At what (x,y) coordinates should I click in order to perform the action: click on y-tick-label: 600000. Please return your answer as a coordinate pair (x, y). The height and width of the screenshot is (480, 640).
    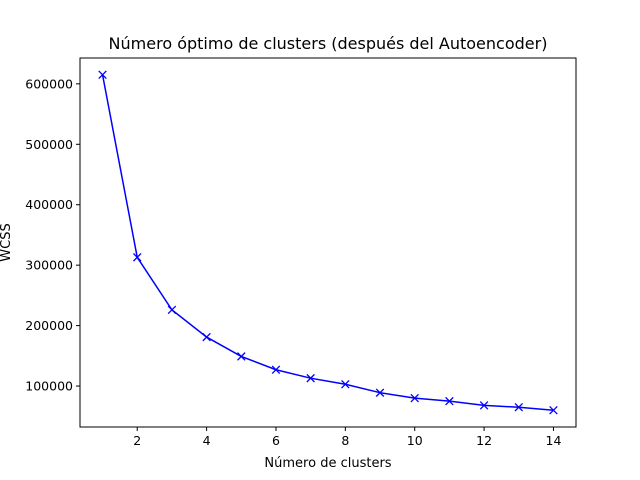
    Looking at the image, I should click on (49, 83).